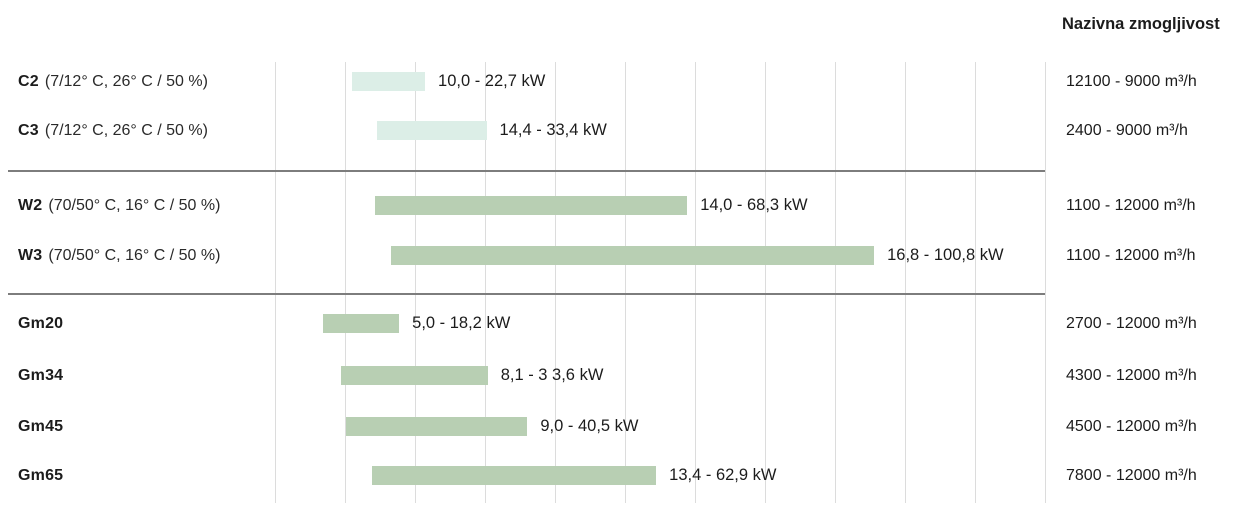 This screenshot has width=1256, height=525. What do you see at coordinates (552, 375) in the screenshot?
I see `range-label: 8,1 - 3 3,6 kW` at bounding box center [552, 375].